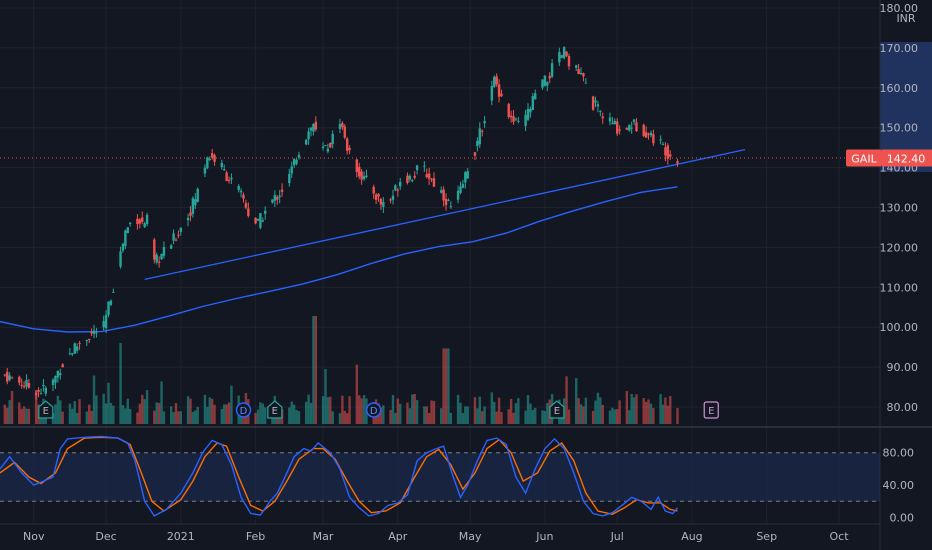 This screenshot has width=932, height=550. Describe the element at coordinates (864, 159) in the screenshot. I see `symbol-badge: GAIL` at that location.